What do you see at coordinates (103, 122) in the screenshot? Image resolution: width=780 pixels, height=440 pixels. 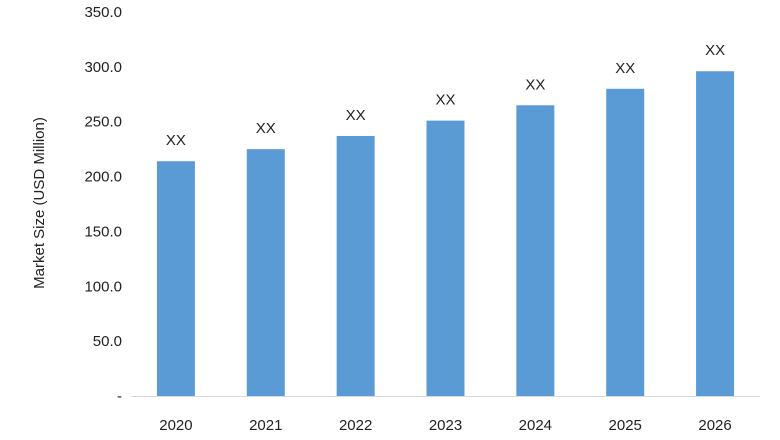 I see `y-tick-label: 250.0` at bounding box center [103, 122].